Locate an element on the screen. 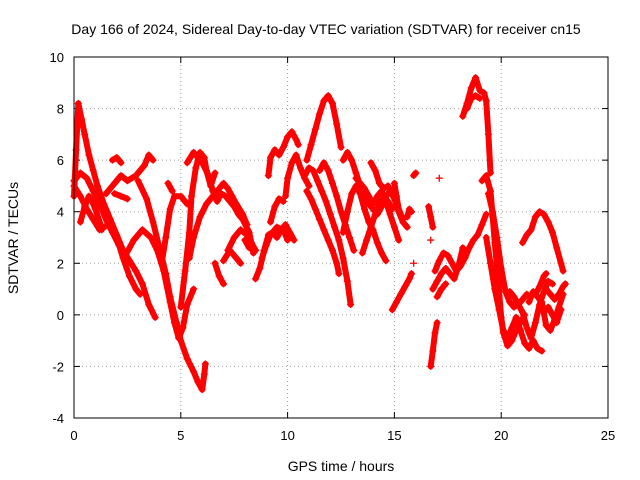 The width and height of the screenshot is (640, 480). series-sat-kk is located at coordinates (431, 217).